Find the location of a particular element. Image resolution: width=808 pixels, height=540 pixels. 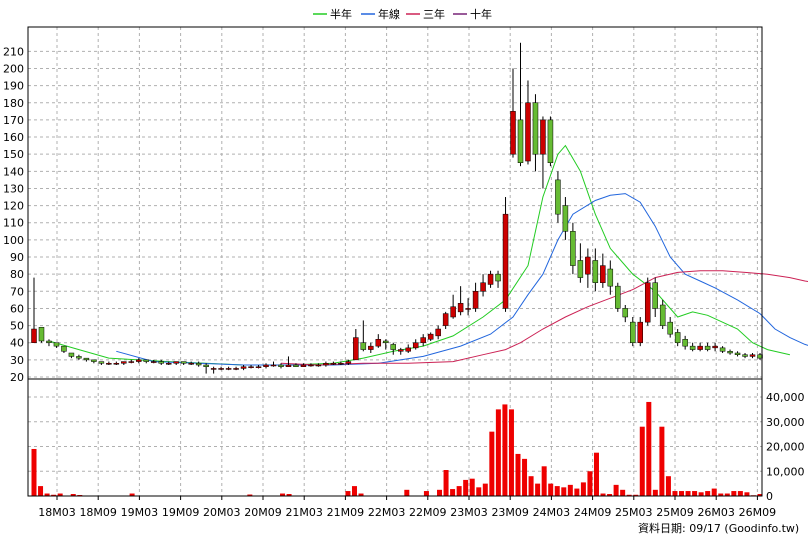

price-tick-label: 100 is located at coordinates (13, 240).